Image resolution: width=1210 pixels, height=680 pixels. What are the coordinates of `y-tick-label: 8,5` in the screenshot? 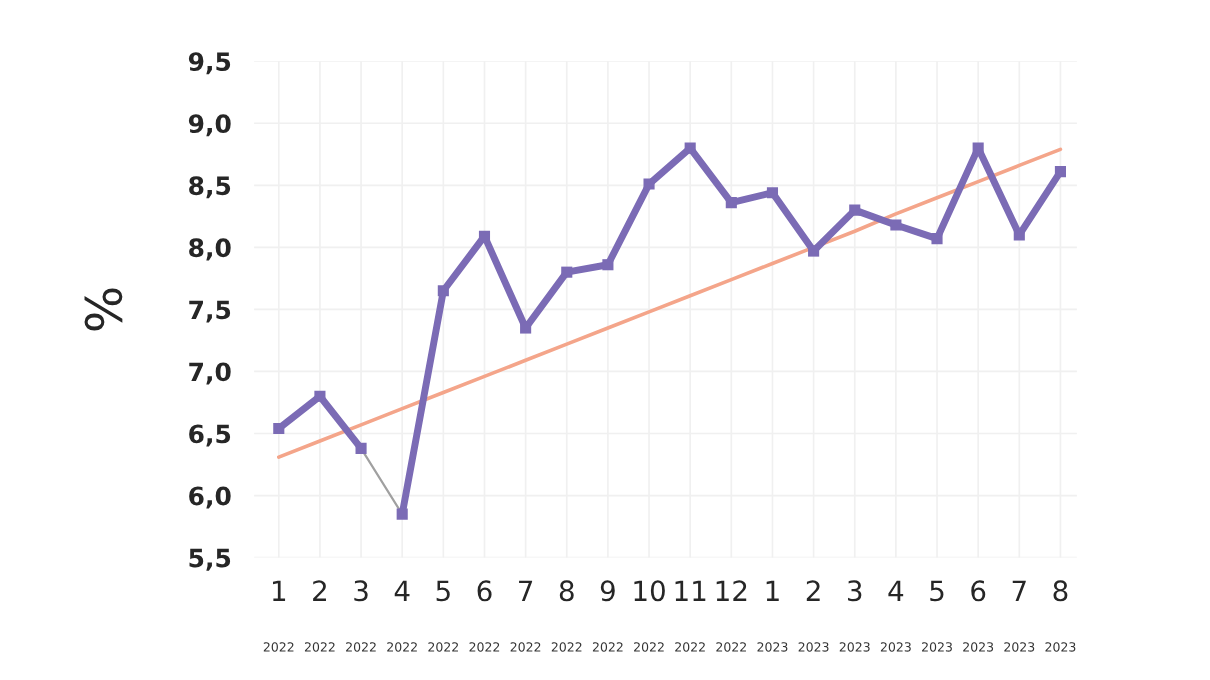 It's located at (210, 187).